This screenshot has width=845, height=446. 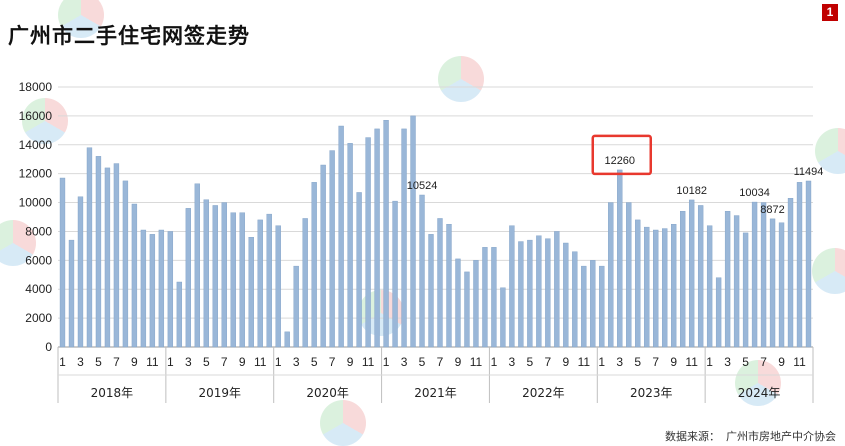 I want to click on data-label: 10034, so click(x=754, y=193).